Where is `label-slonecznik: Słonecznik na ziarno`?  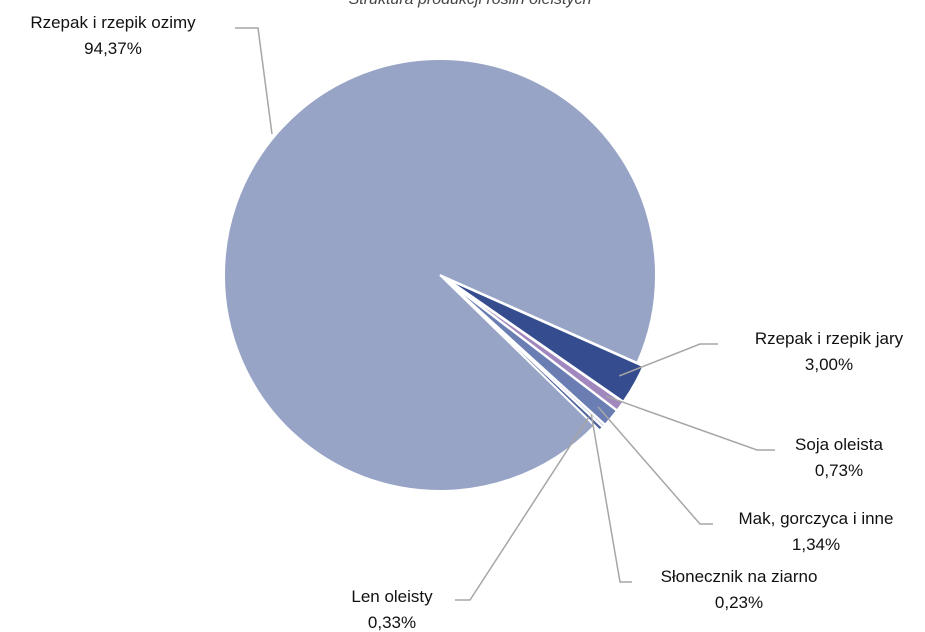 label-slonecznik: Słonecznik na ziarno is located at coordinates (739, 576).